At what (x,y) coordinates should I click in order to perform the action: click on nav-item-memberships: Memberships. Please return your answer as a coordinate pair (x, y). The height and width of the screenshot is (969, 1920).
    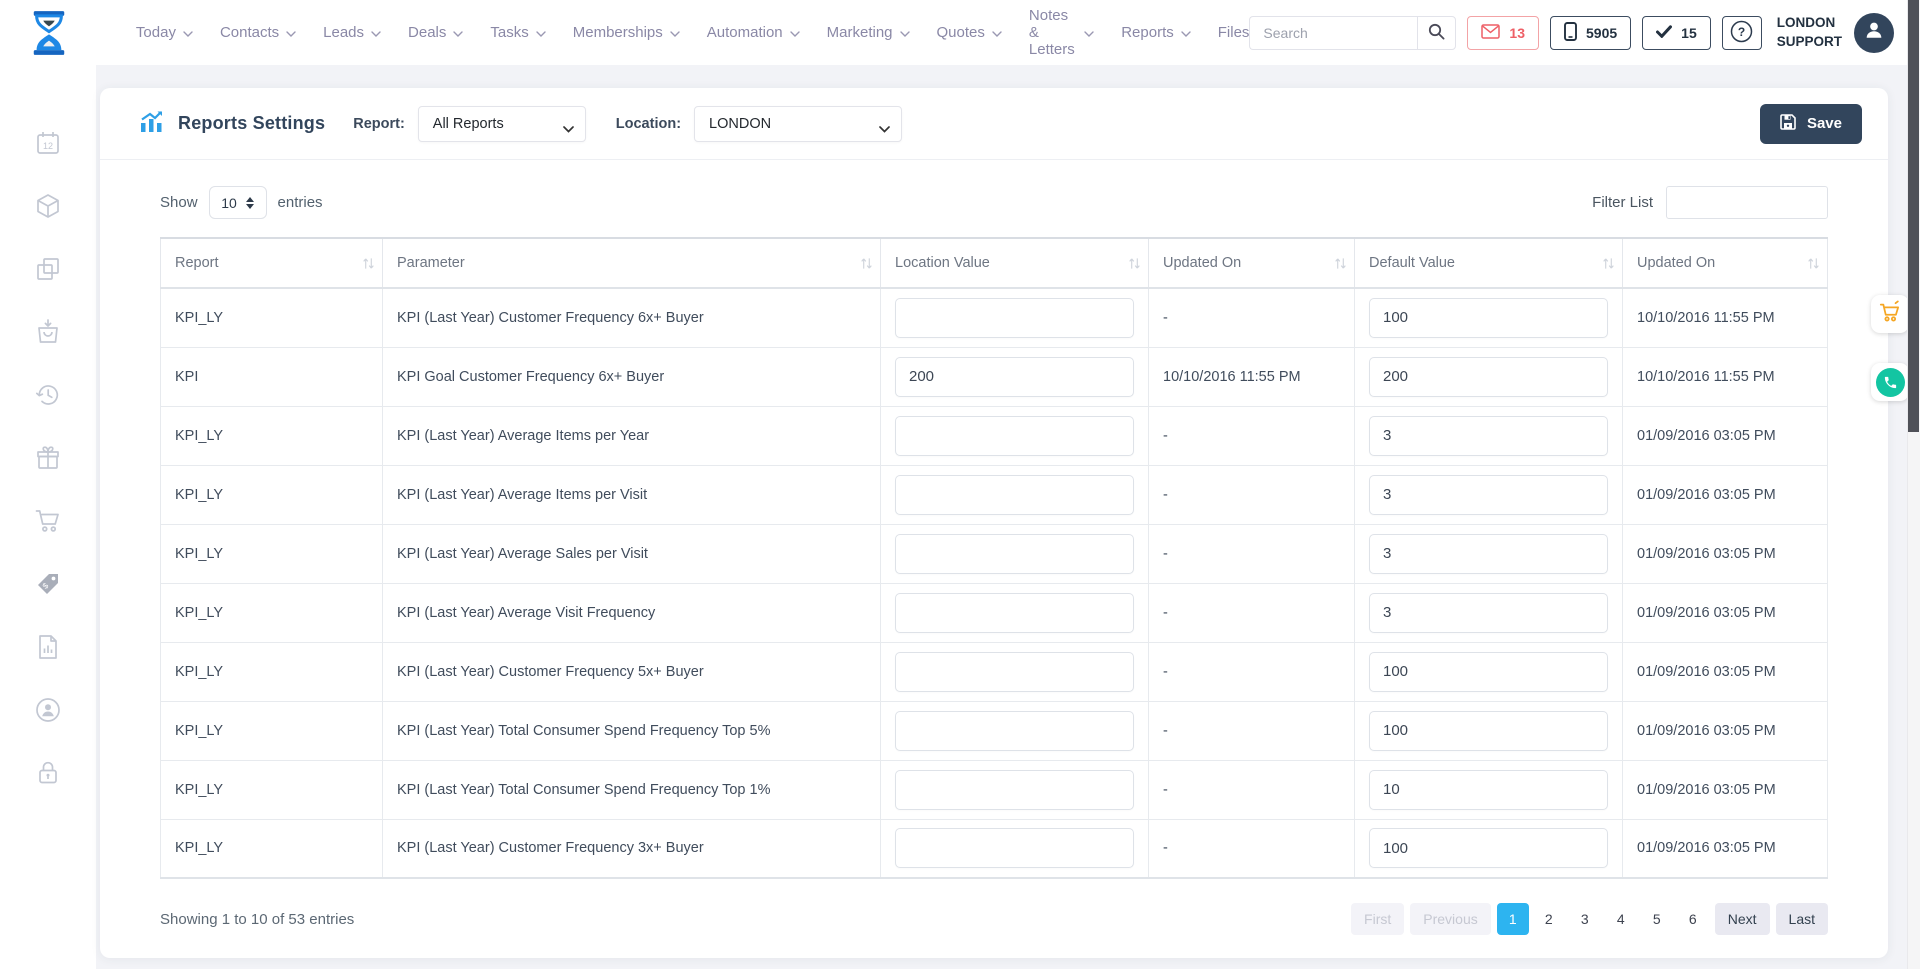
    Looking at the image, I should click on (626, 32).